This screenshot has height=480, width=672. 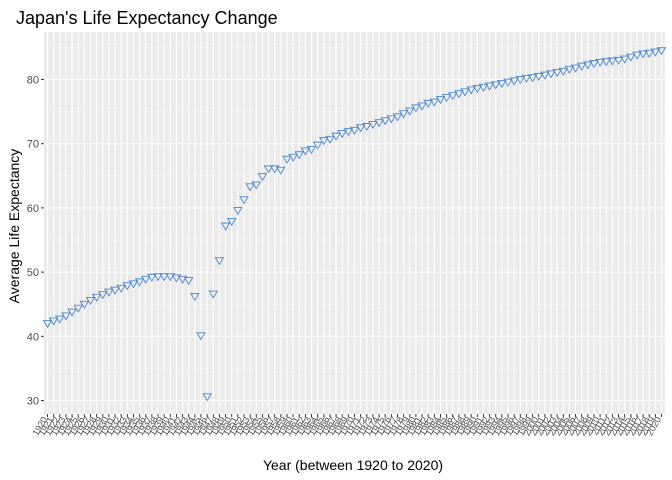 I want to click on y-tick-label: 80, so click(x=33, y=81).